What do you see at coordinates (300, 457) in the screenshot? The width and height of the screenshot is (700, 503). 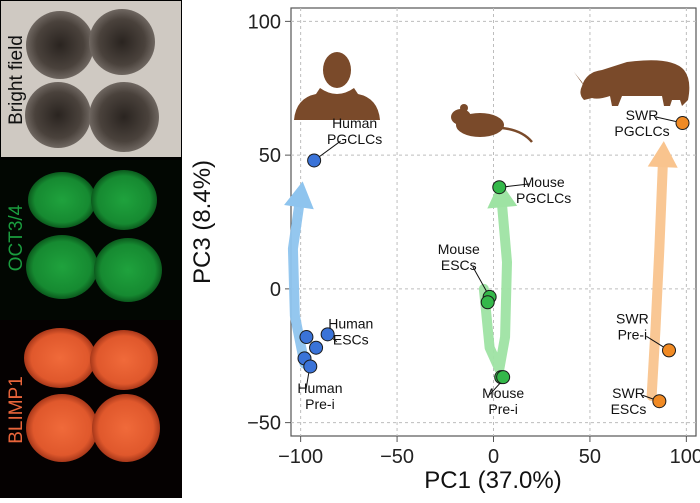 I see `x-tick-label: −100` at bounding box center [300, 457].